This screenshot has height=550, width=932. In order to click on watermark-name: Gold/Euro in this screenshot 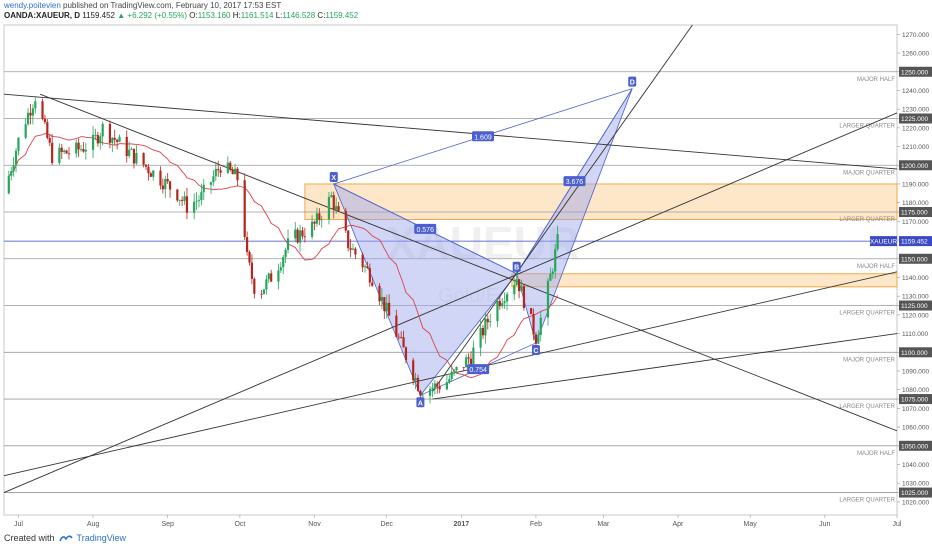, I will do `click(483, 296)`.